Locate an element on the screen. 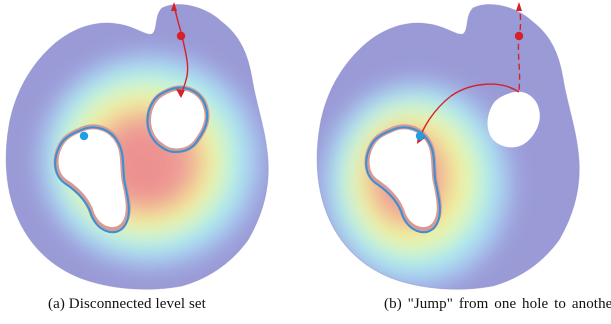 This screenshot has width=611, height=324. caption-a: (a) Disconnected level set is located at coordinates (127, 304).